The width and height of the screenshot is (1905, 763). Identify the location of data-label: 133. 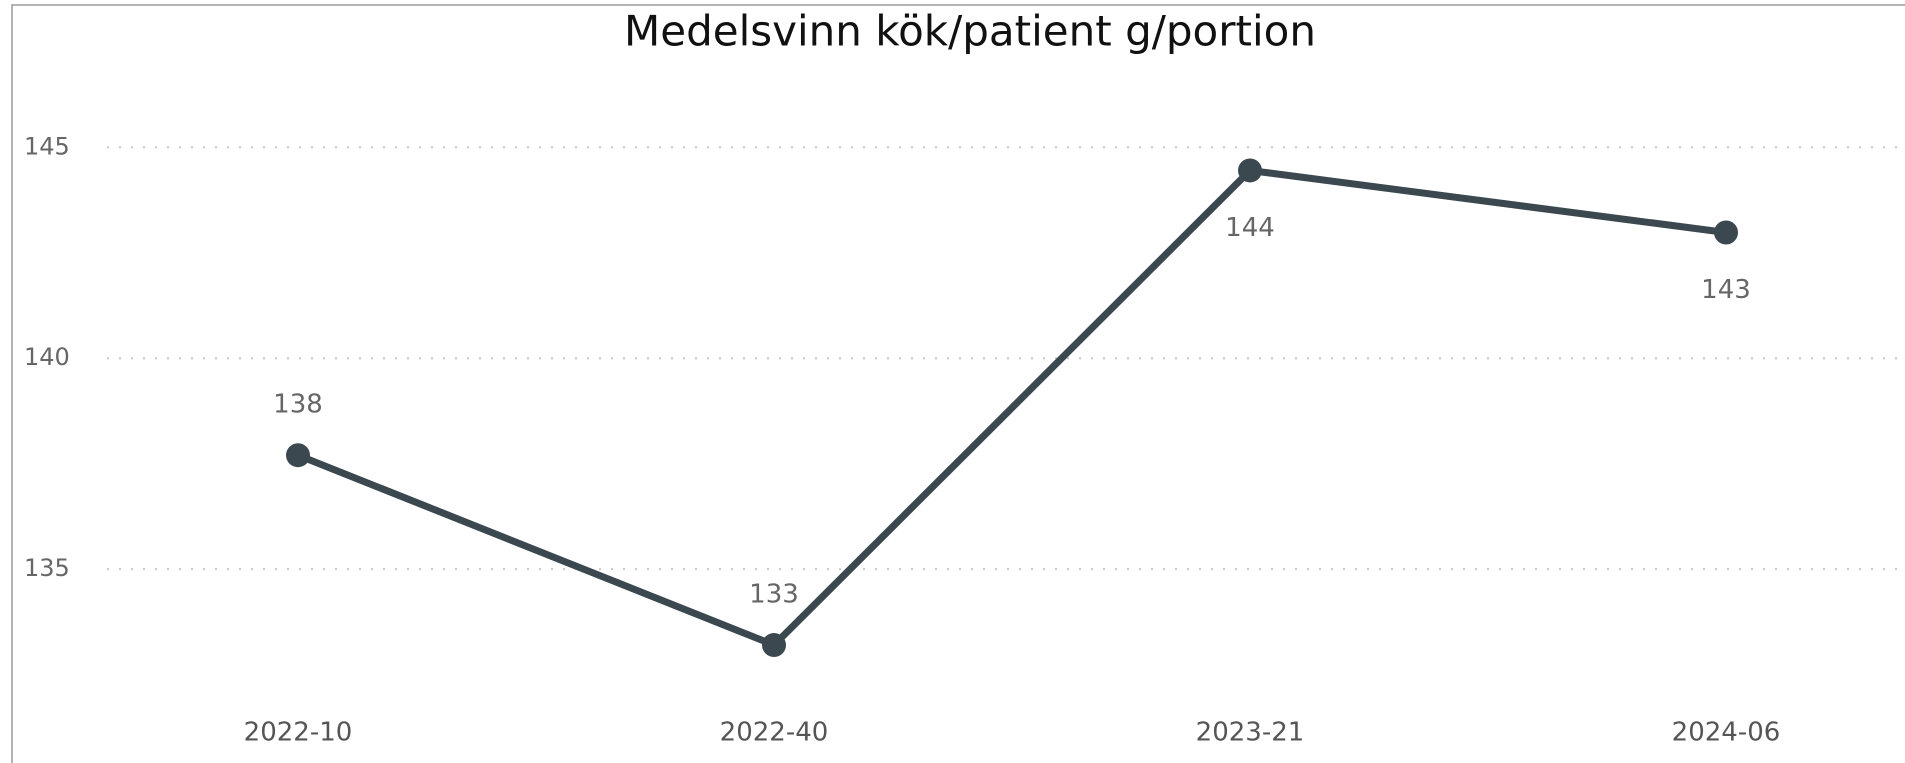
(774, 595).